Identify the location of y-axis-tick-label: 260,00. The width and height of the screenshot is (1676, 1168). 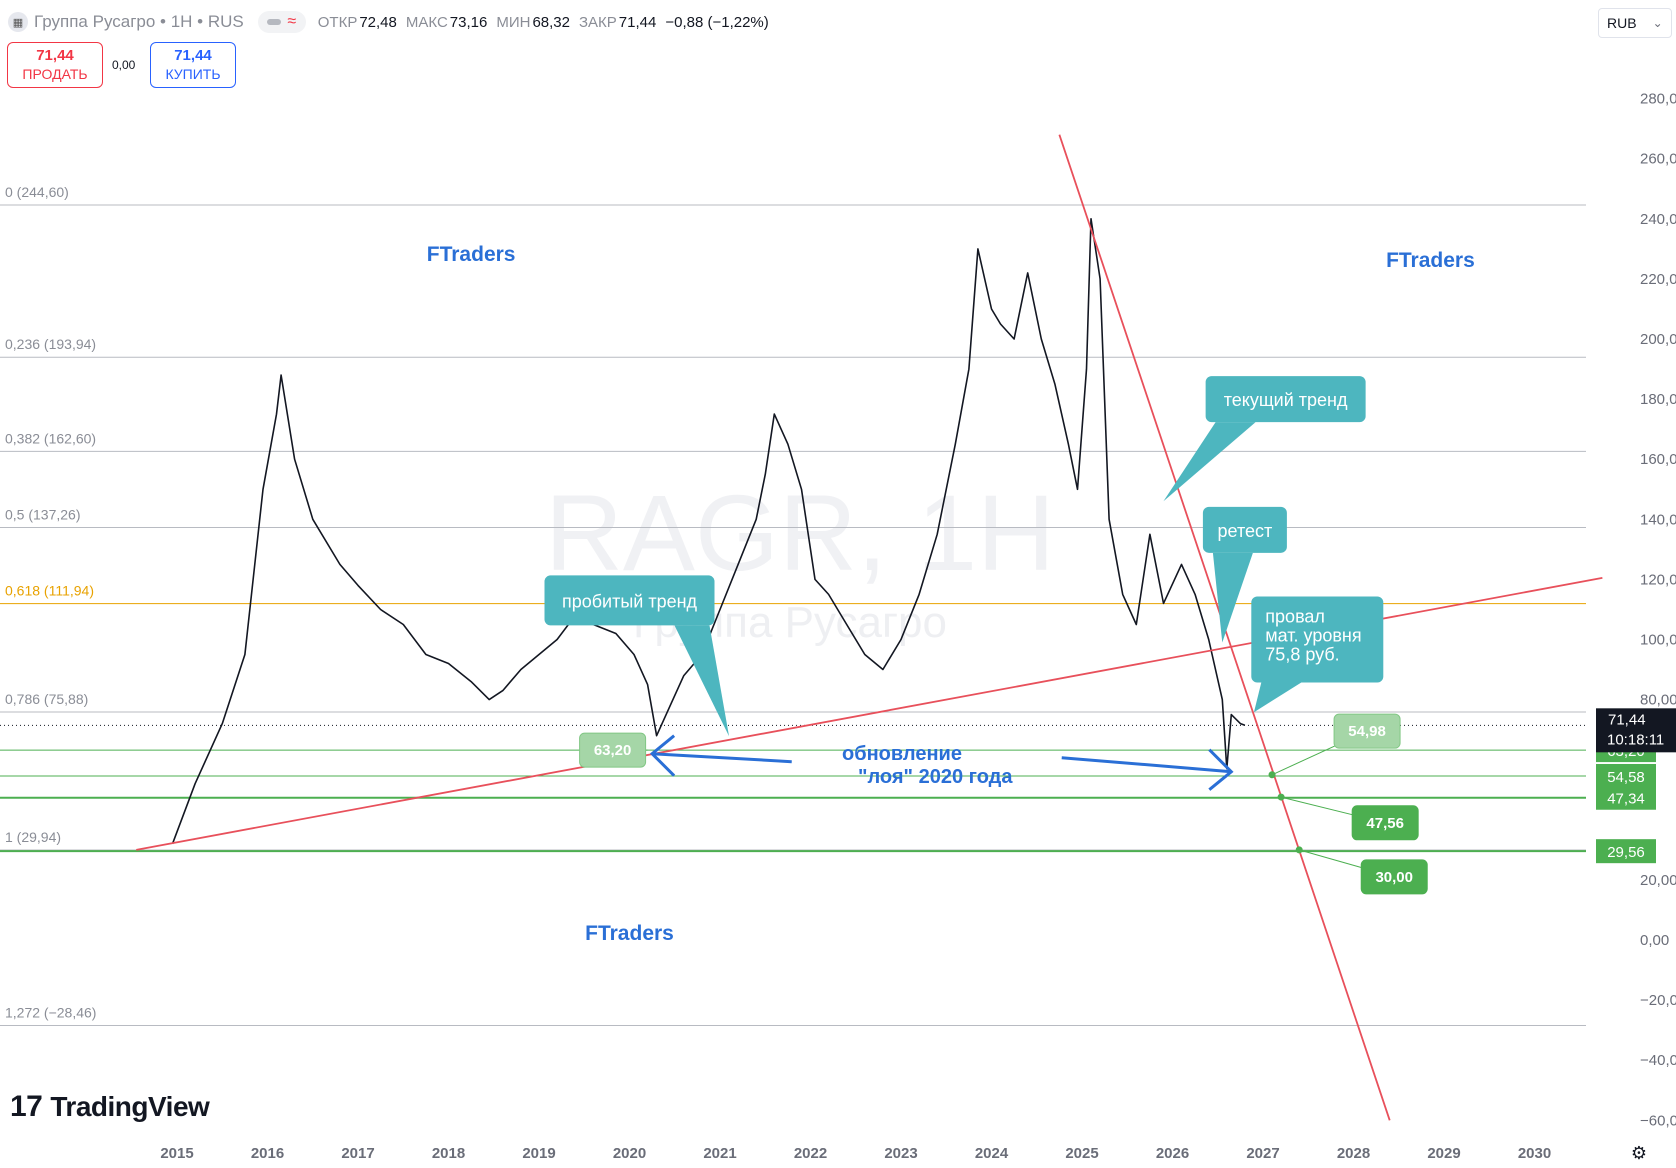
(1658, 159).